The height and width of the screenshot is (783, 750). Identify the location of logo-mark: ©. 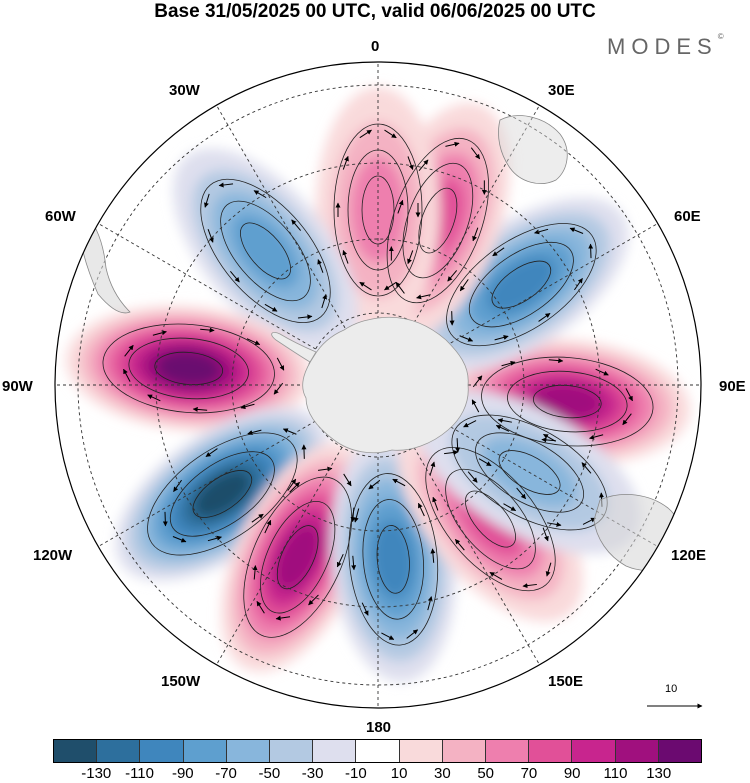
(720, 36).